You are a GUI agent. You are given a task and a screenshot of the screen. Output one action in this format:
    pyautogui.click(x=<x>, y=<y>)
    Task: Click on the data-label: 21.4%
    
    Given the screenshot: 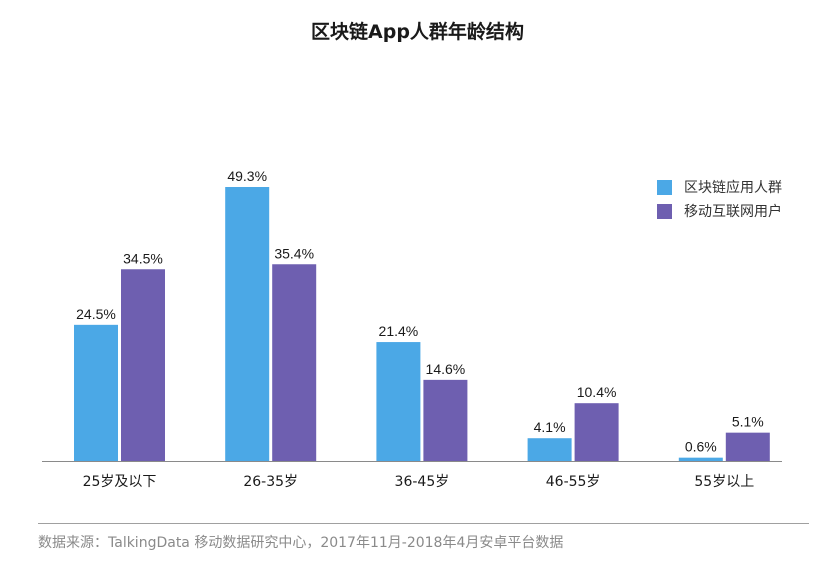 What is the action you would take?
    pyautogui.click(x=399, y=331)
    